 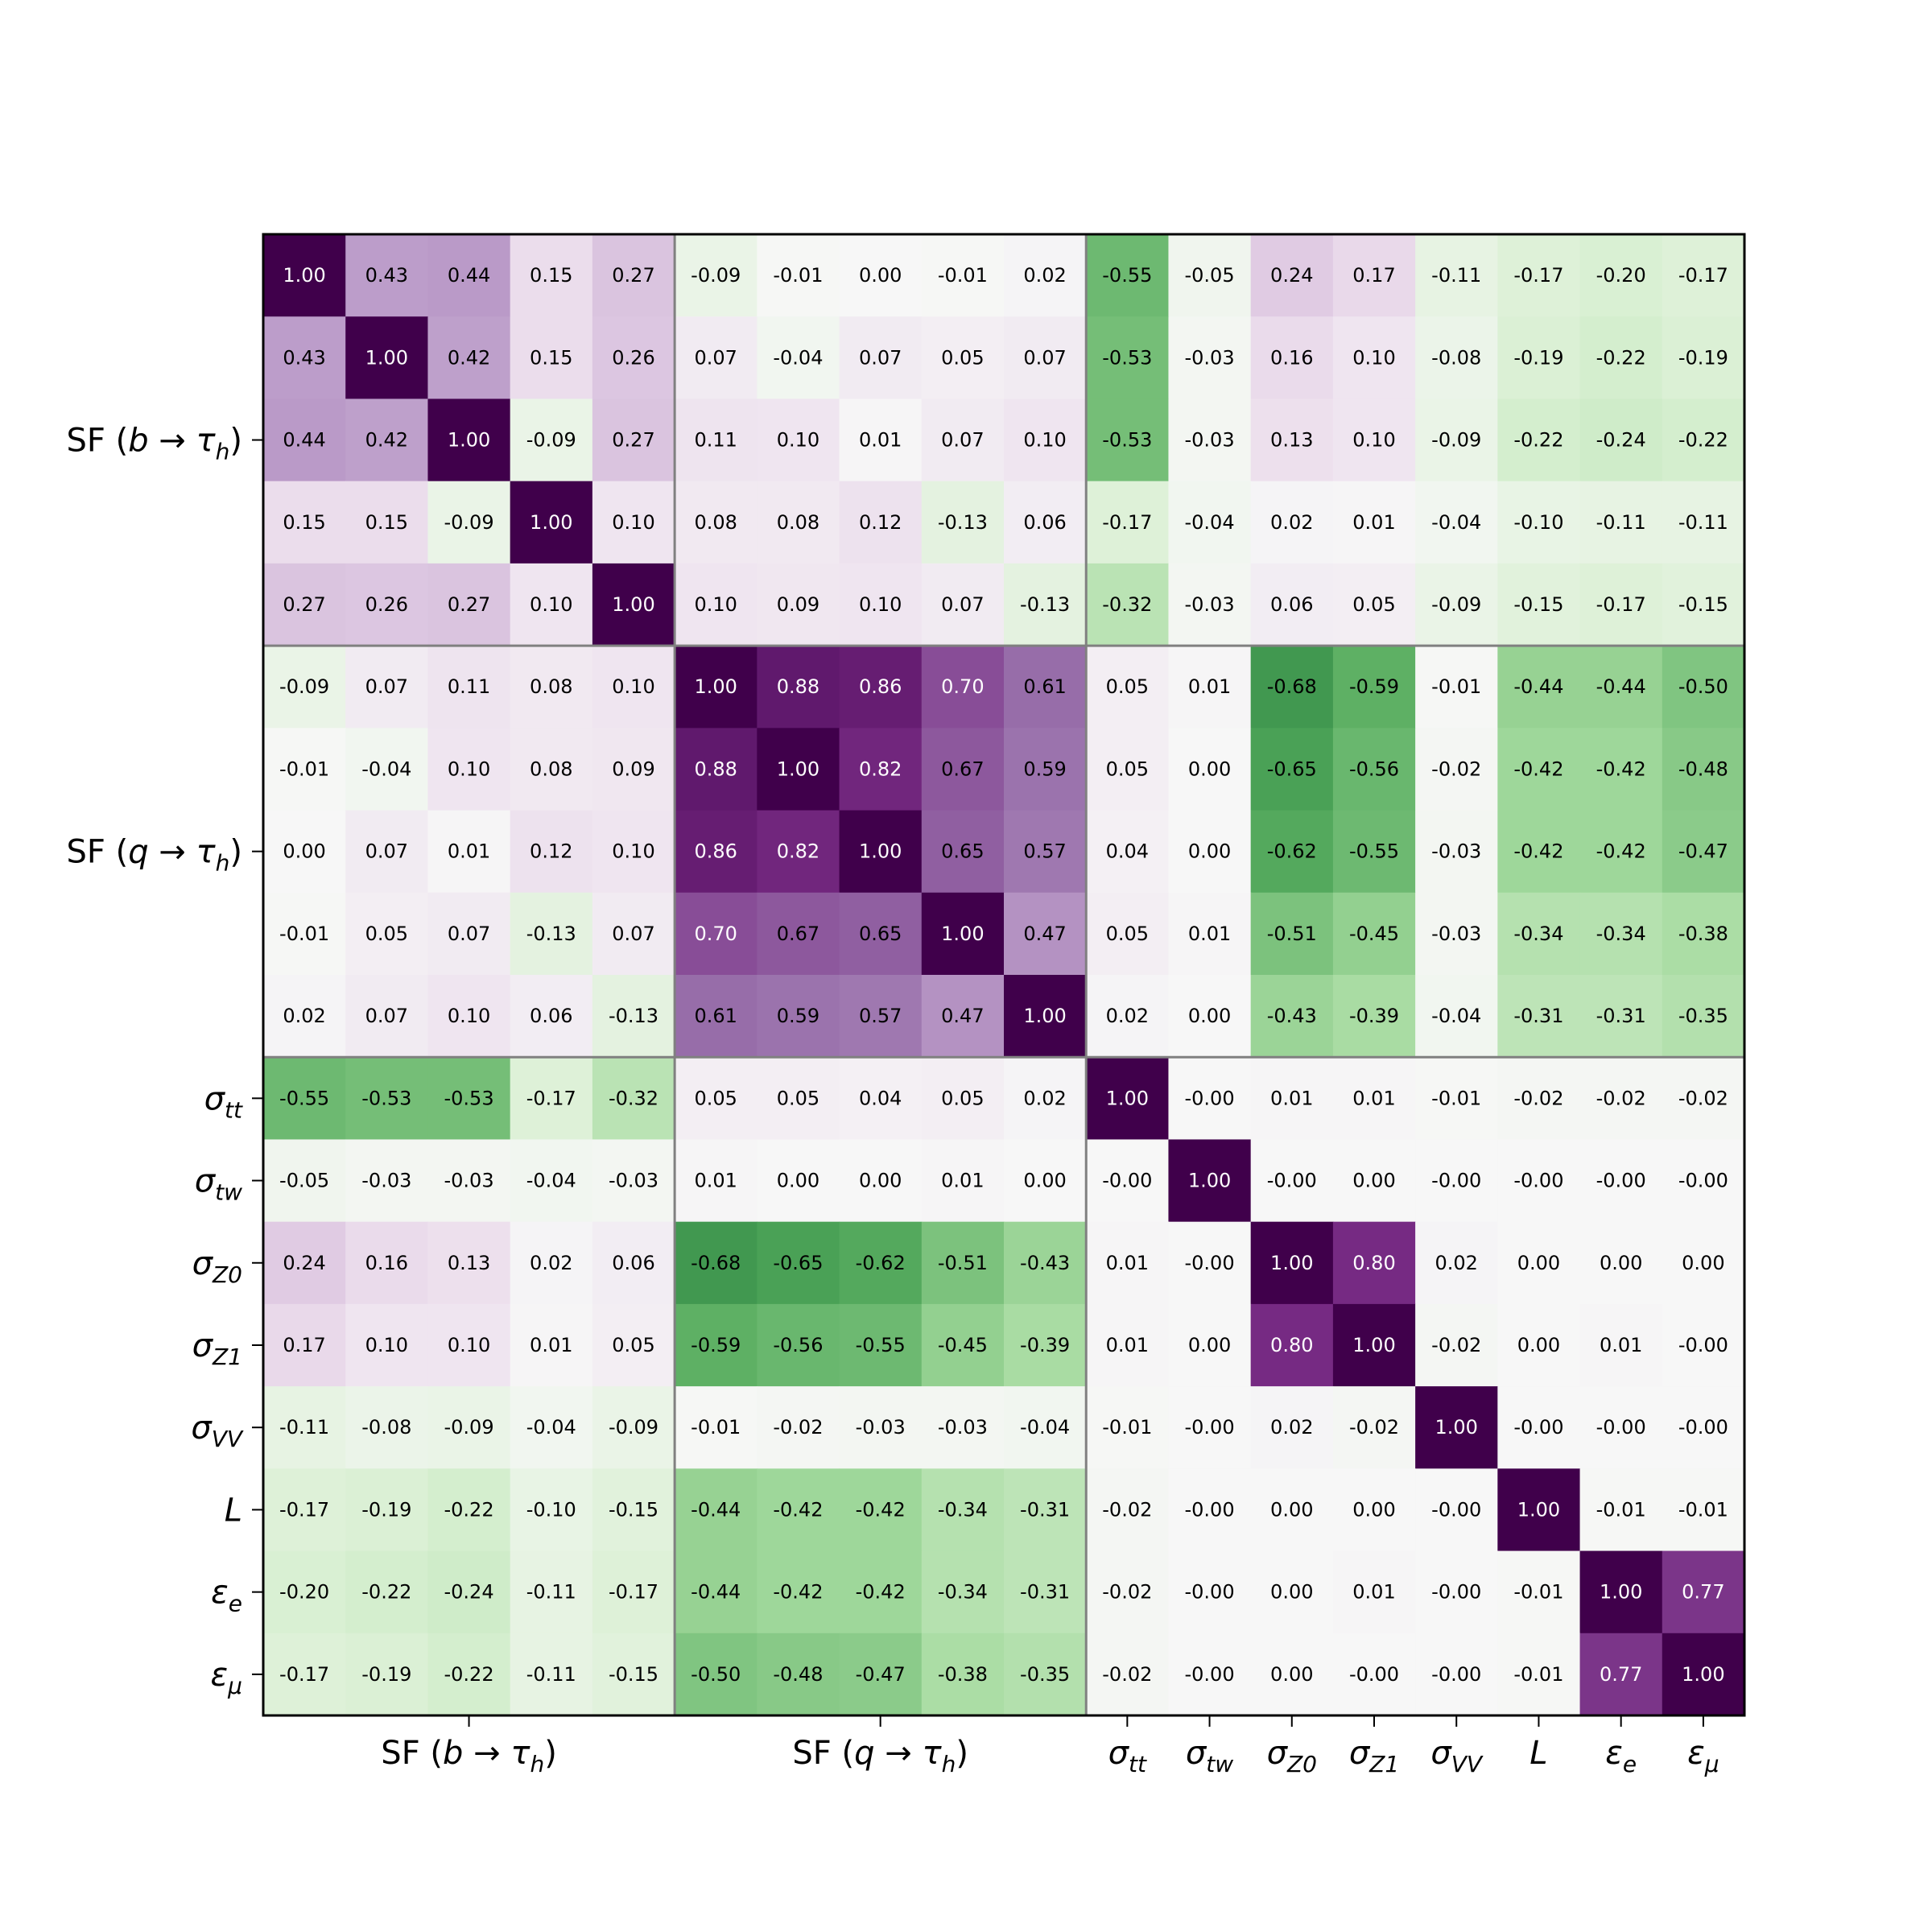 I want to click on heatmap-cell-label: 0.06, so click(x=1044, y=522).